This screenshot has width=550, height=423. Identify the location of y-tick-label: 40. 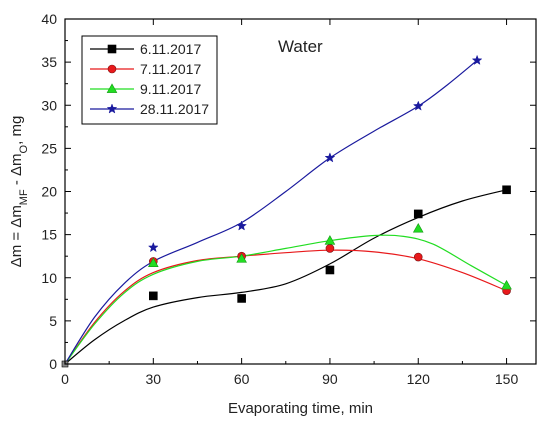
(49, 19).